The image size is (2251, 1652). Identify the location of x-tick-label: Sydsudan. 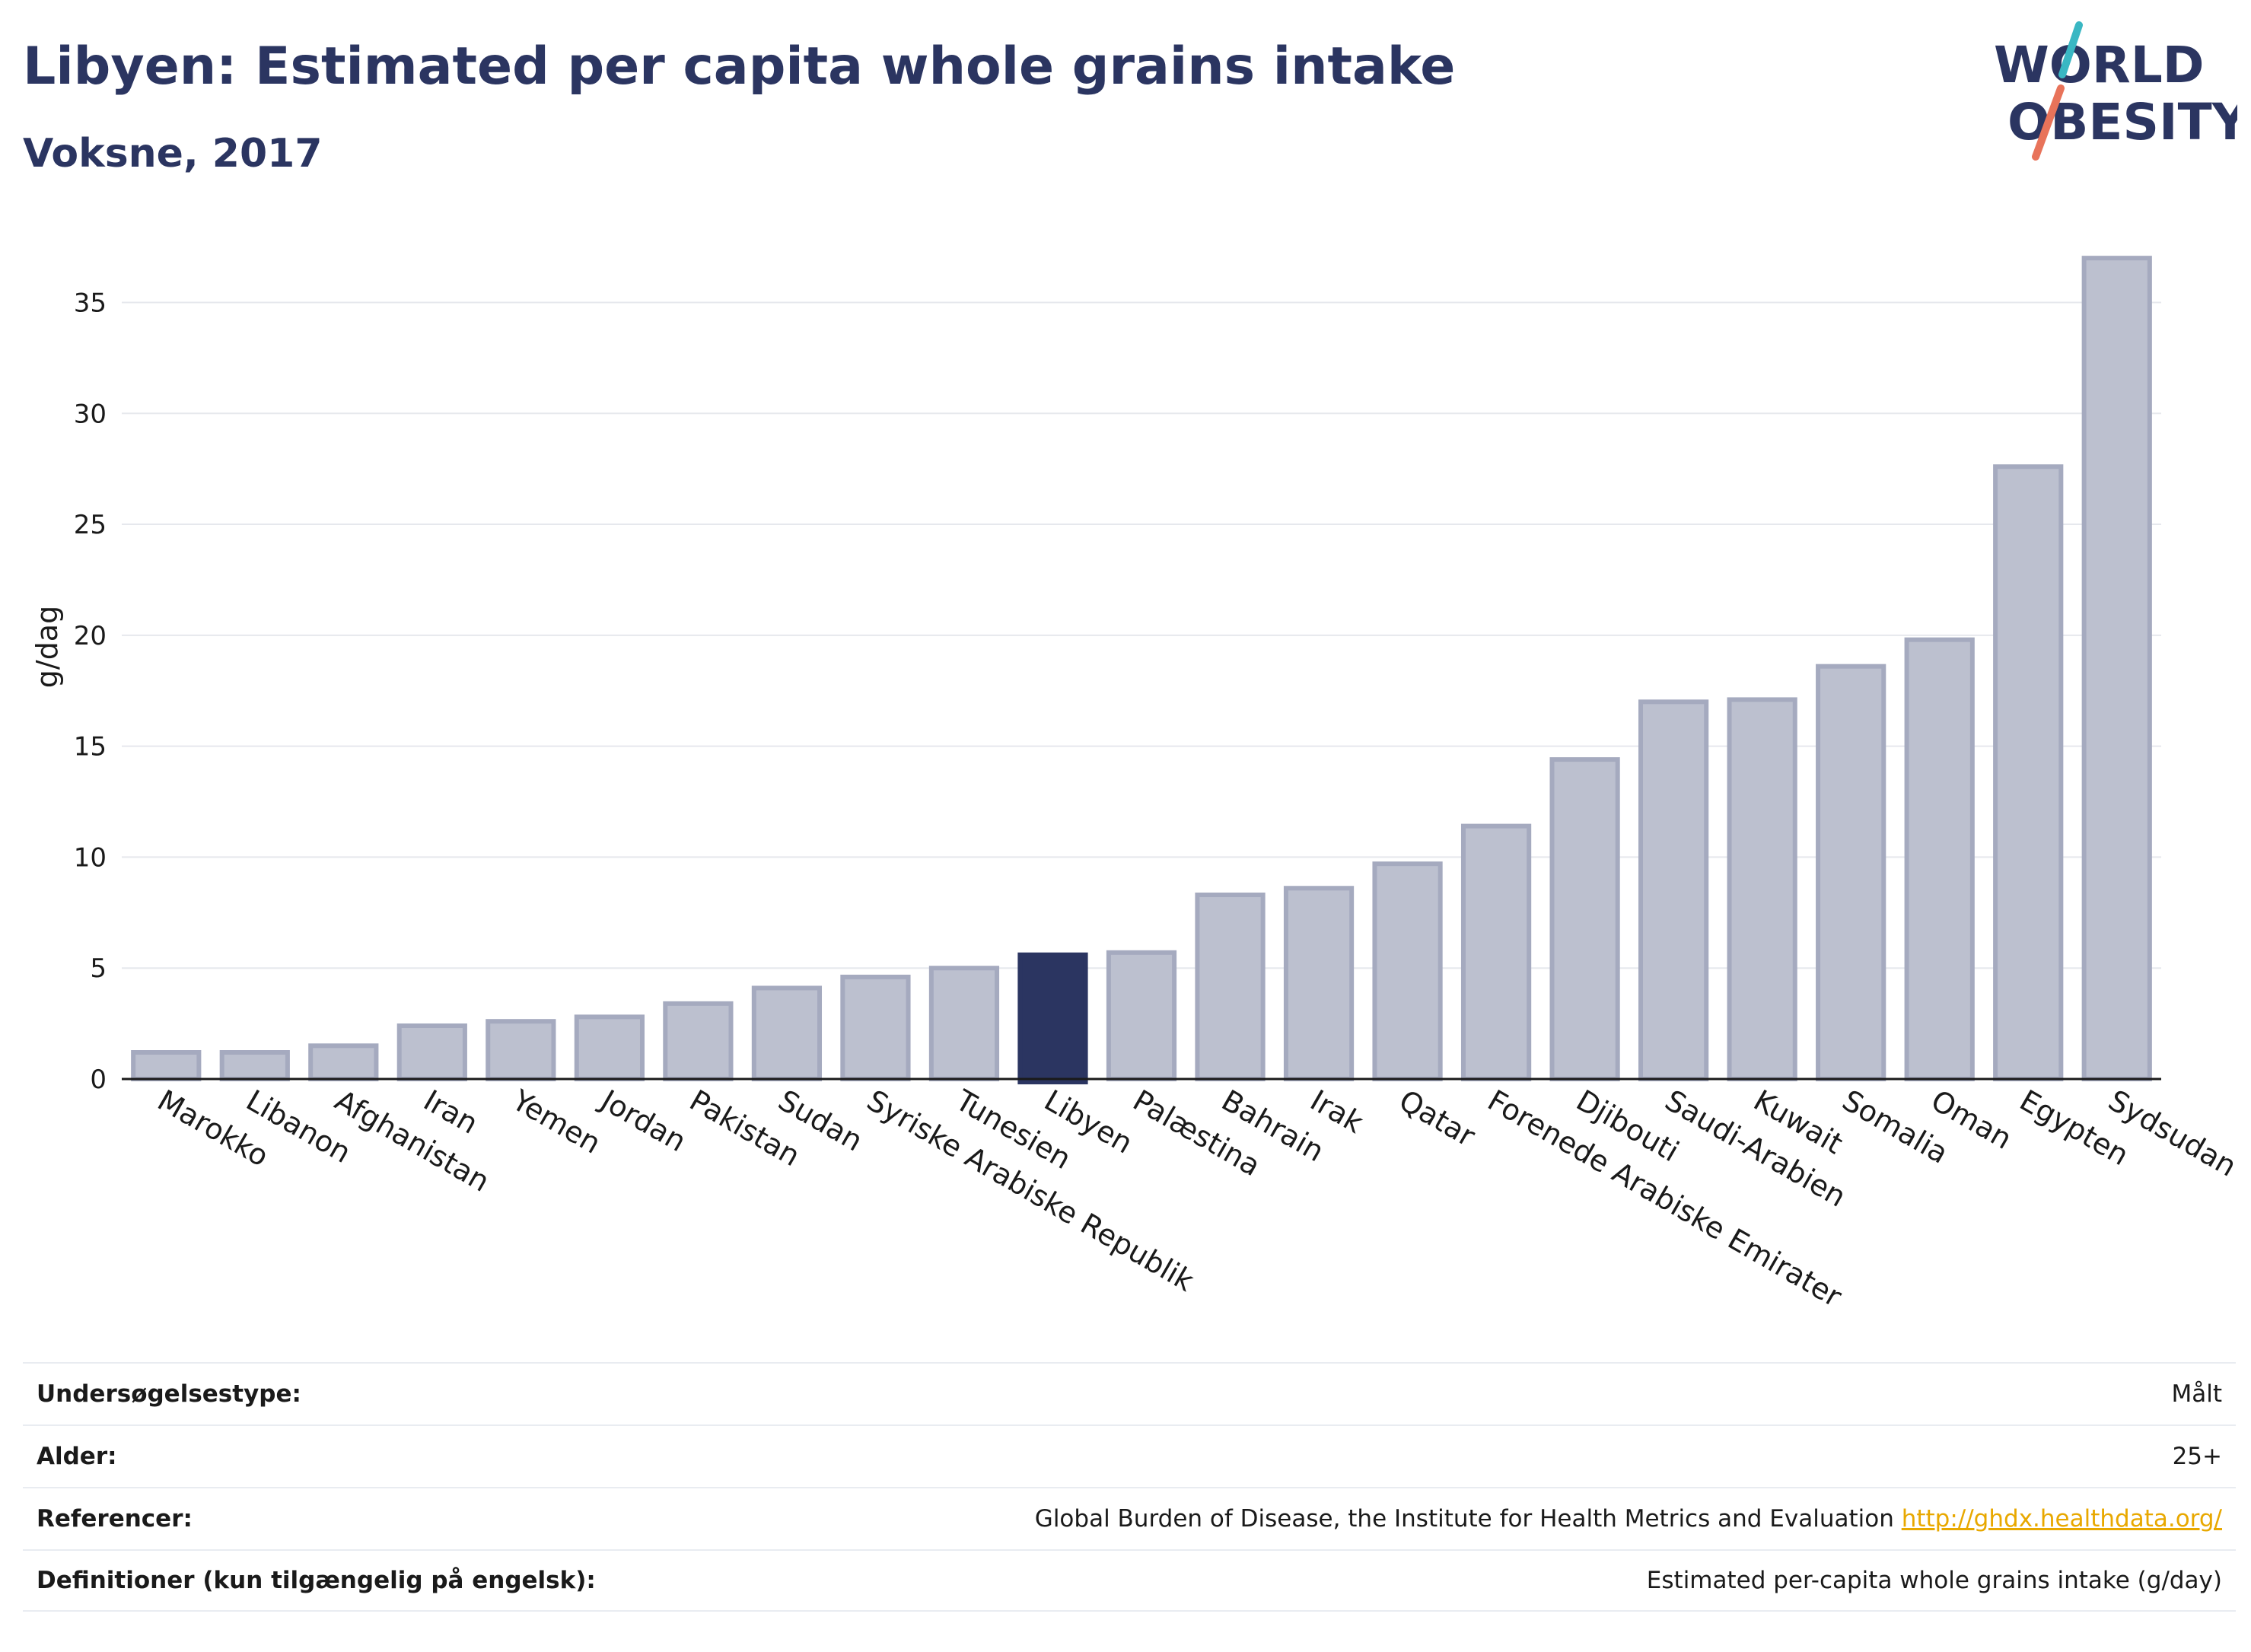
(2172, 1133).